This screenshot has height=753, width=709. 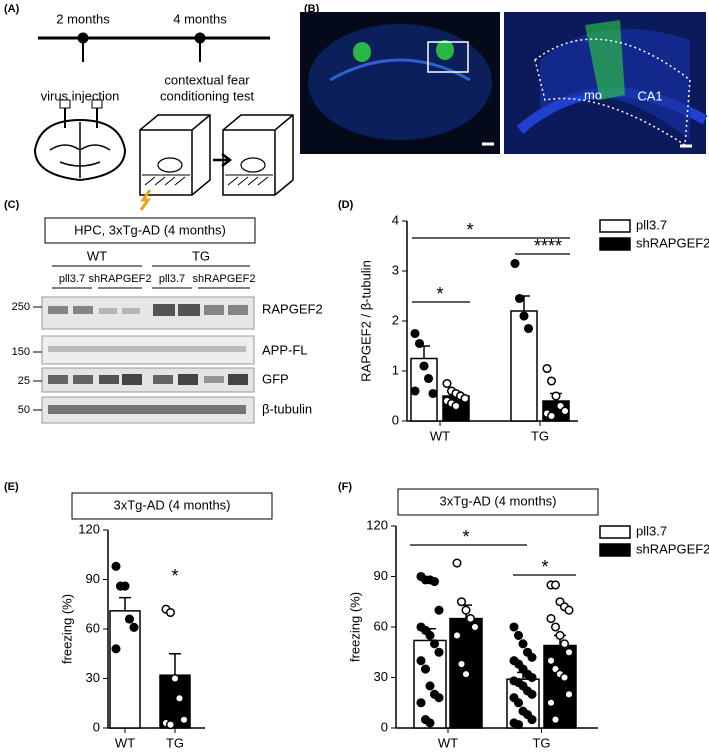 What do you see at coordinates (649, 95) in the screenshot?
I see `region-label: CA1` at bounding box center [649, 95].